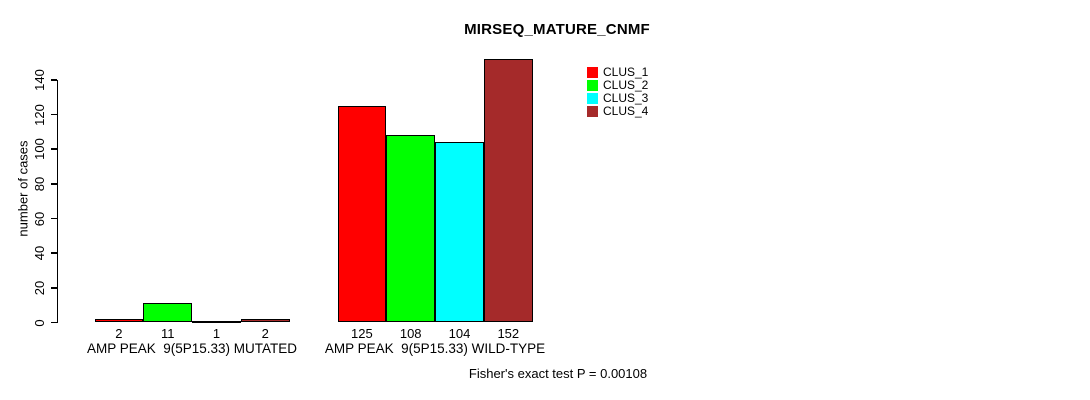 The height and width of the screenshot is (400, 1090). I want to click on y-axis-tick-label: 0, so click(39, 322).